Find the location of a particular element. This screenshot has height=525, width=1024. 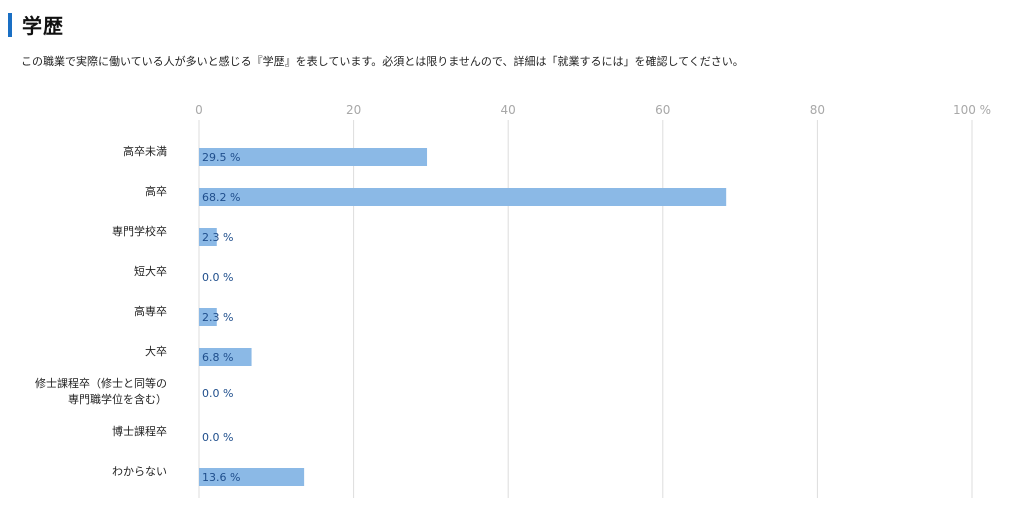

section-accent-bar is located at coordinates (10, 24).